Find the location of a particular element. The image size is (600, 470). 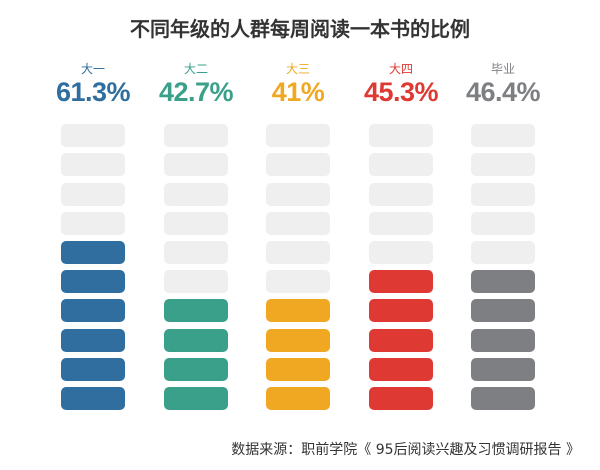

value-label: 61.3% is located at coordinates (93, 92).